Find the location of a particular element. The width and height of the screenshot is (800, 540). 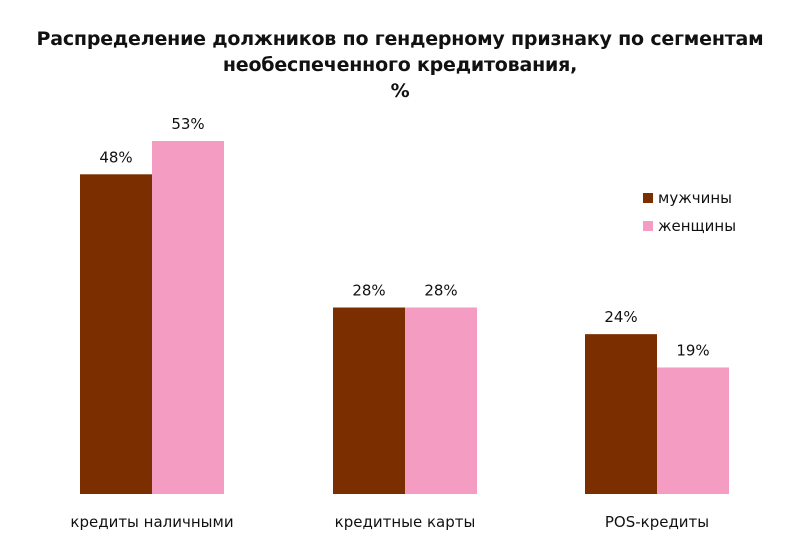

bar-credit-cards-men is located at coordinates (369, 400).